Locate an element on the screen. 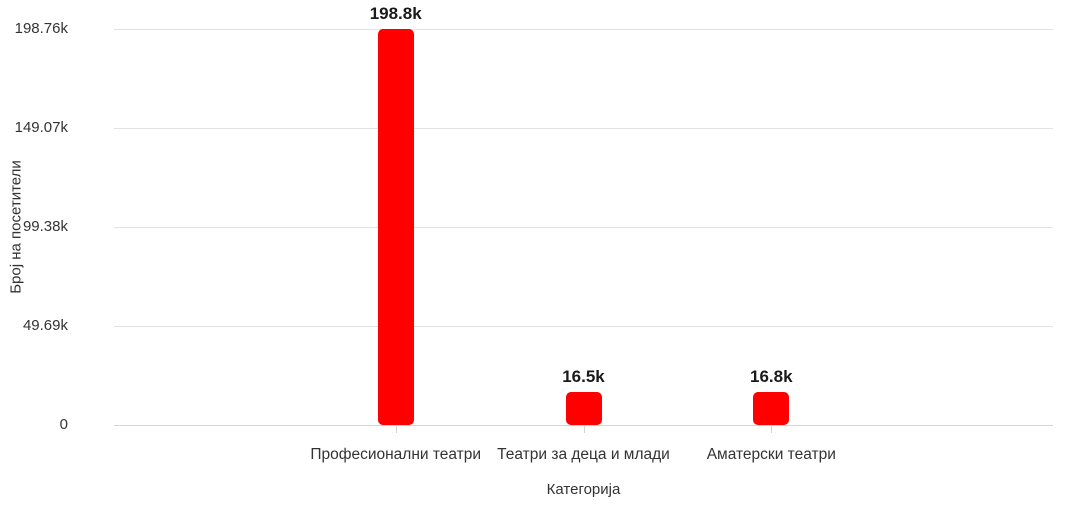  y-tick-label: 149.07k is located at coordinates (41, 127).